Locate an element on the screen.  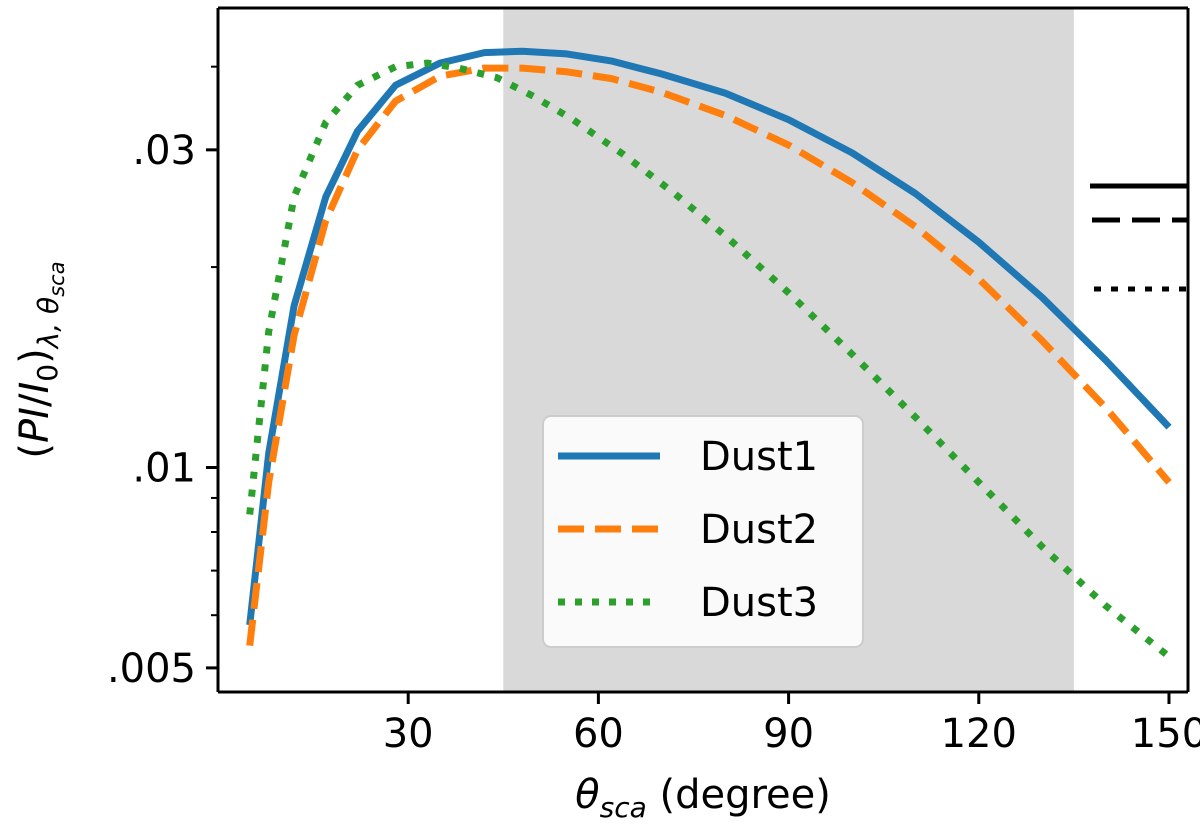
y-label-i-sub: 0 is located at coordinates (47, 373).